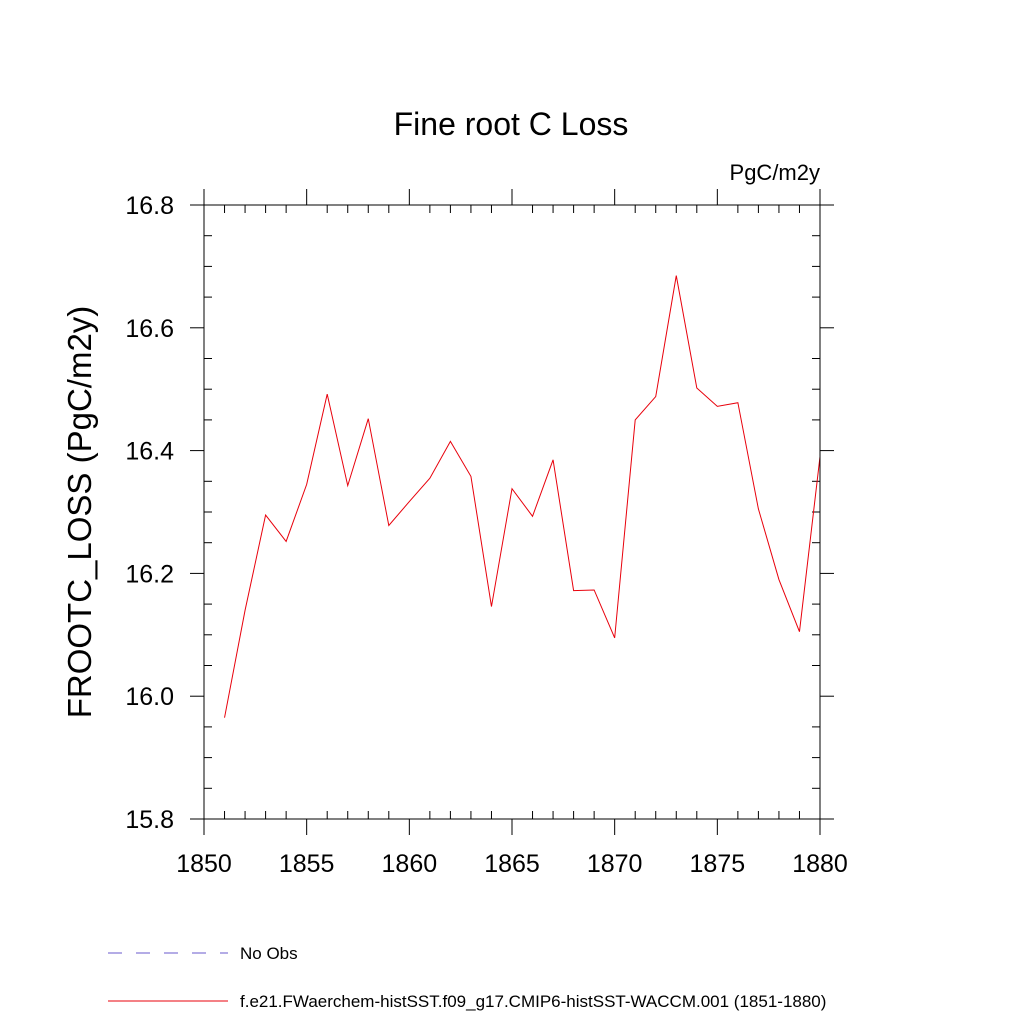 Image resolution: width=1024 pixels, height=1024 pixels. I want to click on y-axis-label: FROOTC_LOSS (PgC/m2y), so click(79, 512).